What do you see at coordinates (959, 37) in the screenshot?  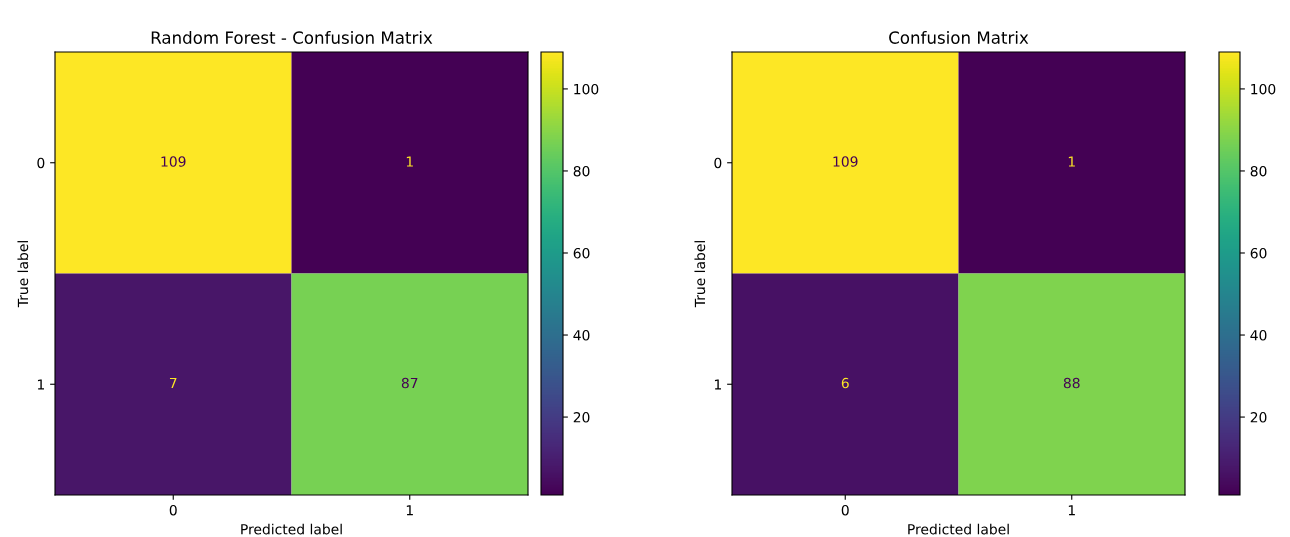 I see `chart-title: Confusion Matrix` at bounding box center [959, 37].